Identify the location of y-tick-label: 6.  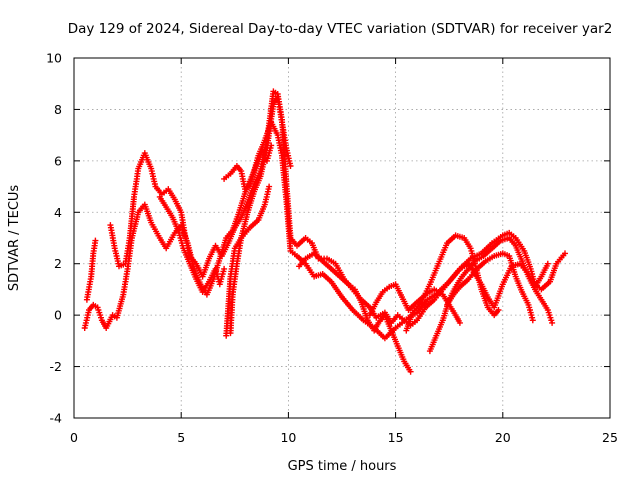
(58, 160).